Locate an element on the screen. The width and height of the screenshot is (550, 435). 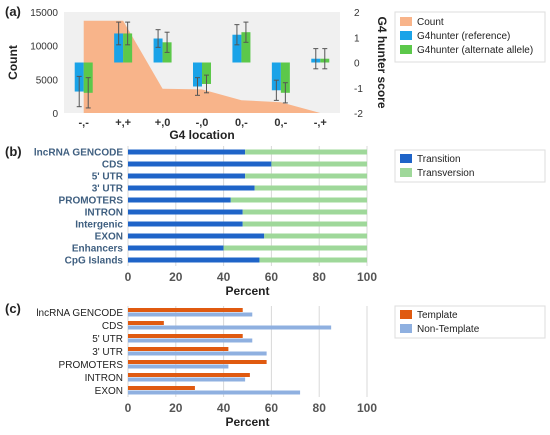
c-category-label-3: 3' UTR is located at coordinates (107, 352).